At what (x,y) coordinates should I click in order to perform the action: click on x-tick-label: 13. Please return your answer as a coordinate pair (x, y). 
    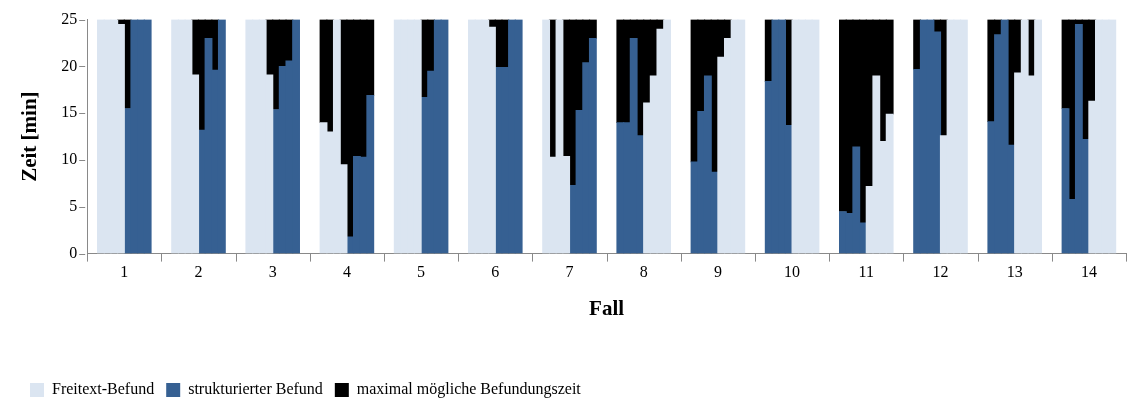
    Looking at the image, I should click on (1014, 272).